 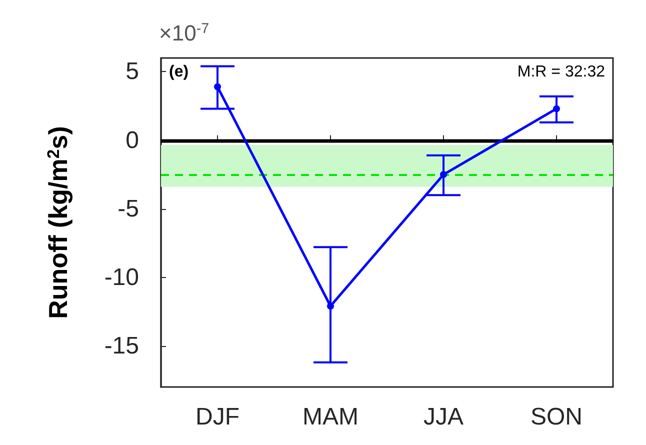 I want to click on x-tick-label: DJF, so click(x=218, y=417).